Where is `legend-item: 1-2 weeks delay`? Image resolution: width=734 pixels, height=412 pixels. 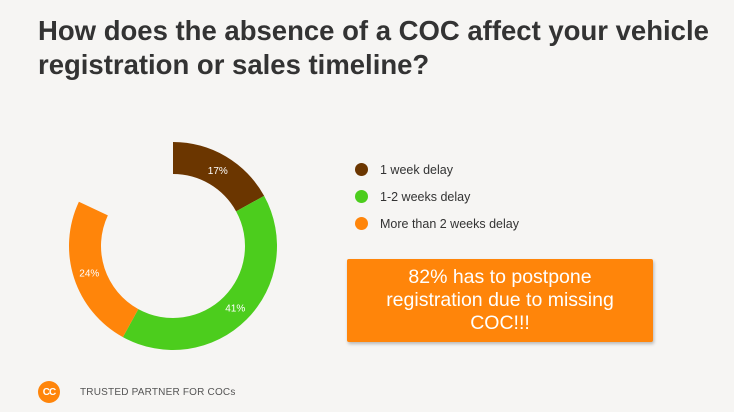
legend-item: 1-2 weeks delay is located at coordinates (437, 196).